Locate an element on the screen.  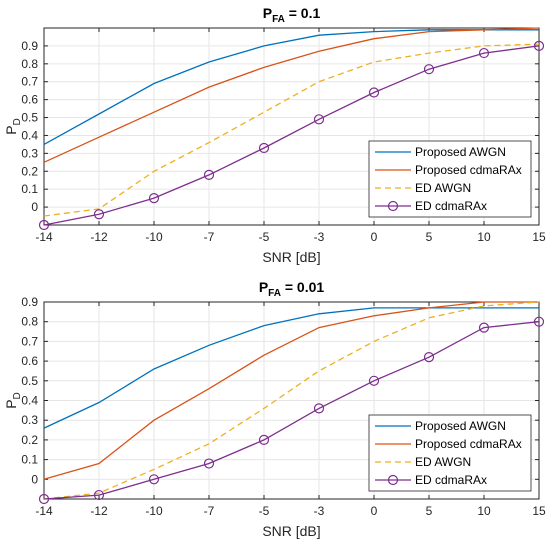
y-axis-label-main: P is located at coordinates (11, 403).